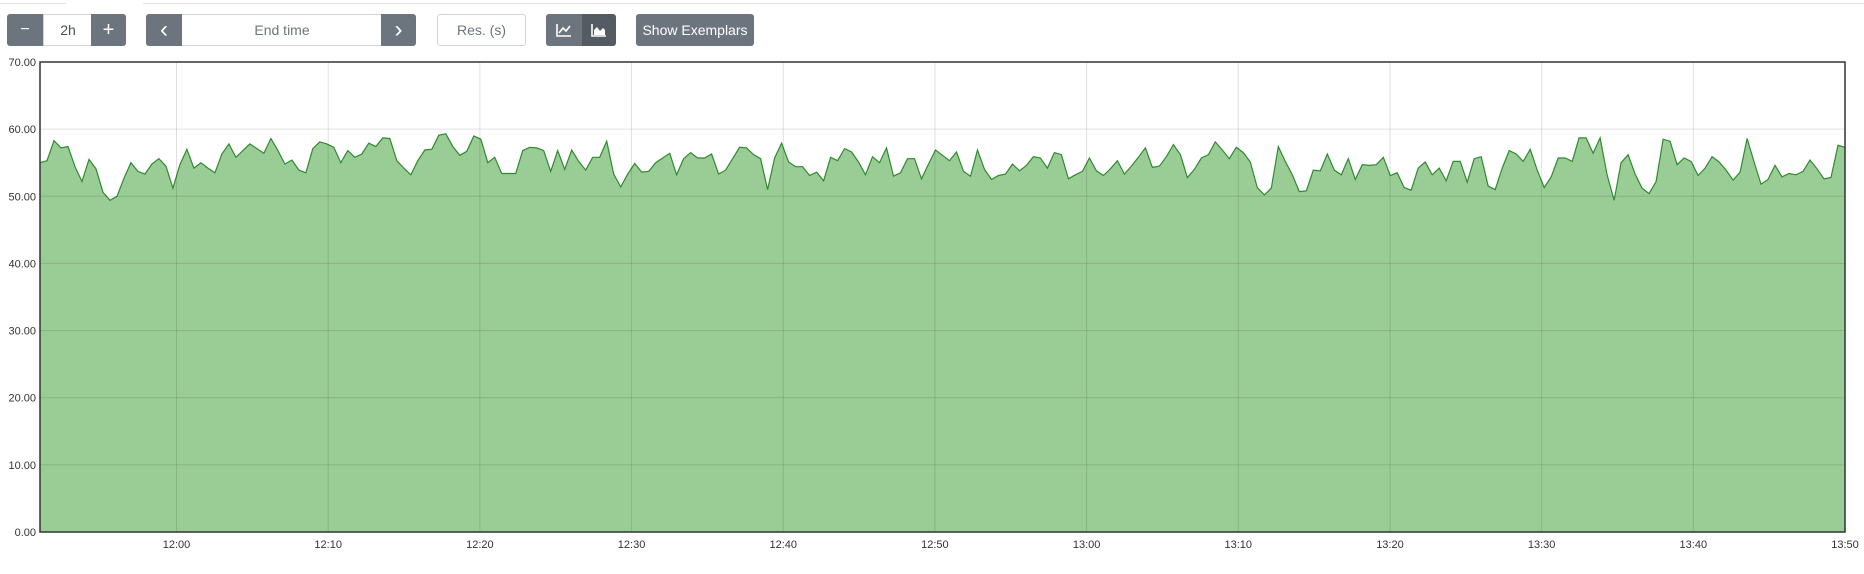  I want to click on y-tick-label: 60.00, so click(22, 130).